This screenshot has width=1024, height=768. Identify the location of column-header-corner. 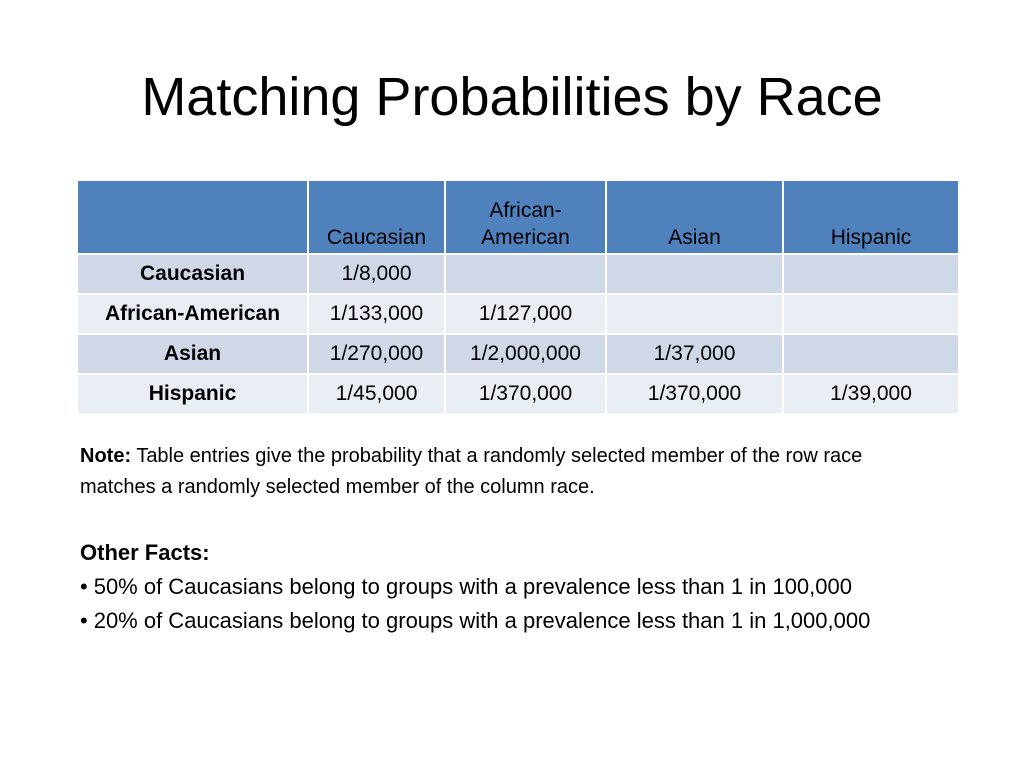
(192, 217).